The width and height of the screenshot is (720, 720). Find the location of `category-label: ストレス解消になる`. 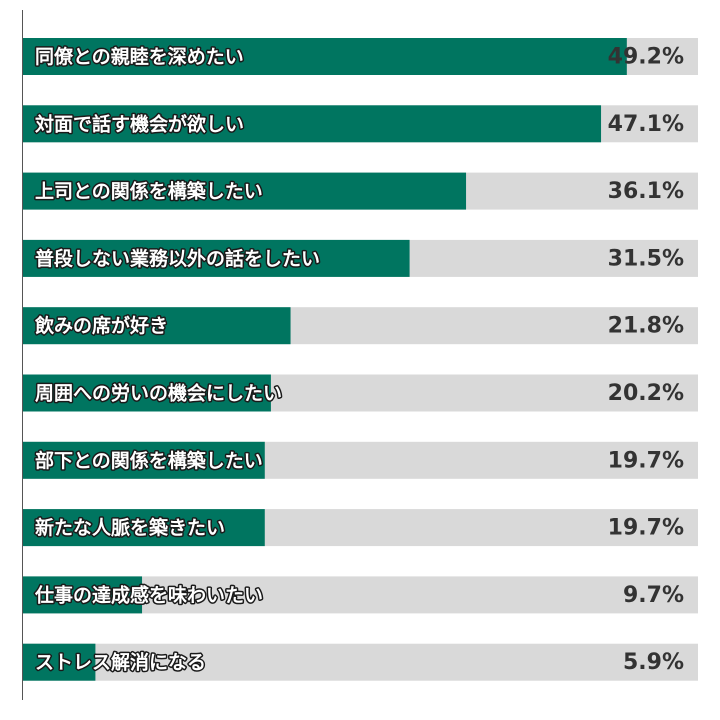

category-label: ストレス解消になる is located at coordinates (120, 662).